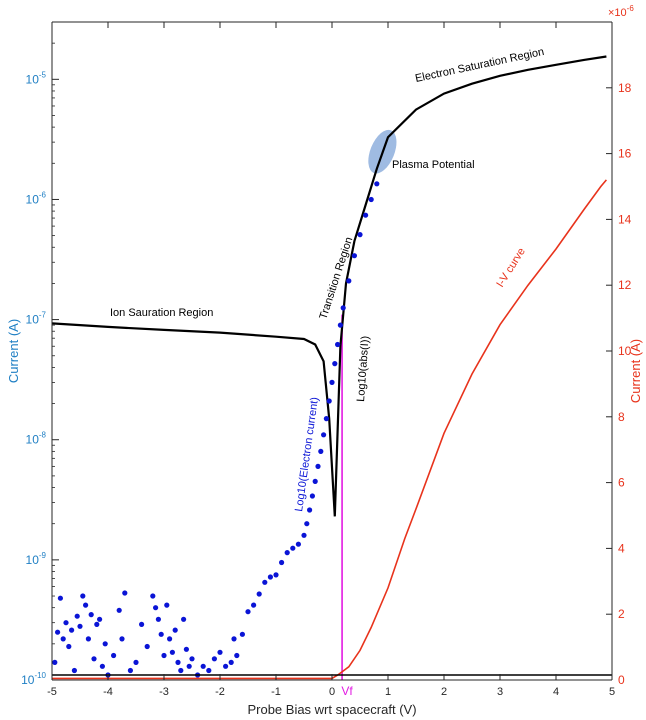  Describe the element at coordinates (363, 368) in the screenshot. I see `annotation-4: Log10(abs(I))` at that location.